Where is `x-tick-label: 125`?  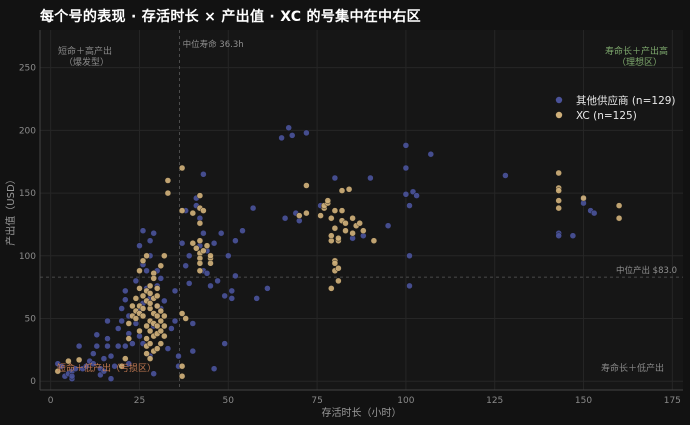
x-tick-label: 125 is located at coordinates (494, 401).